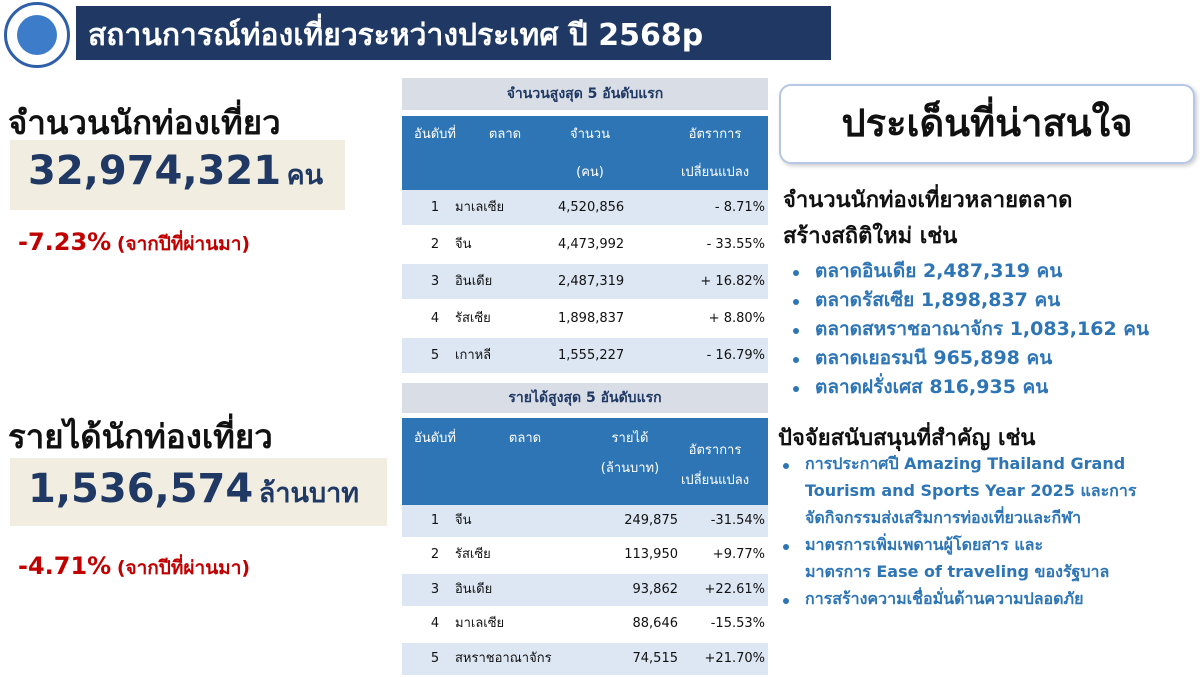 This screenshot has width=1200, height=677. I want to click on kpi-change-row: -7.23% (จากปีที่ผ่านมา), so click(134, 243).